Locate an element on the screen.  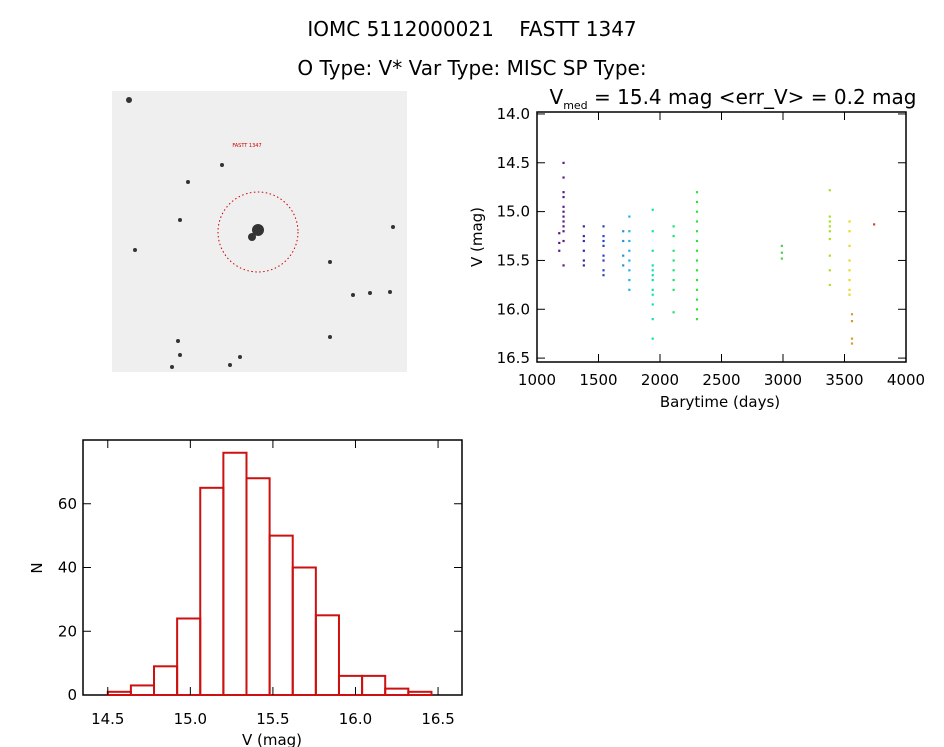
y-tick-label: 0 is located at coordinates (72, 695).